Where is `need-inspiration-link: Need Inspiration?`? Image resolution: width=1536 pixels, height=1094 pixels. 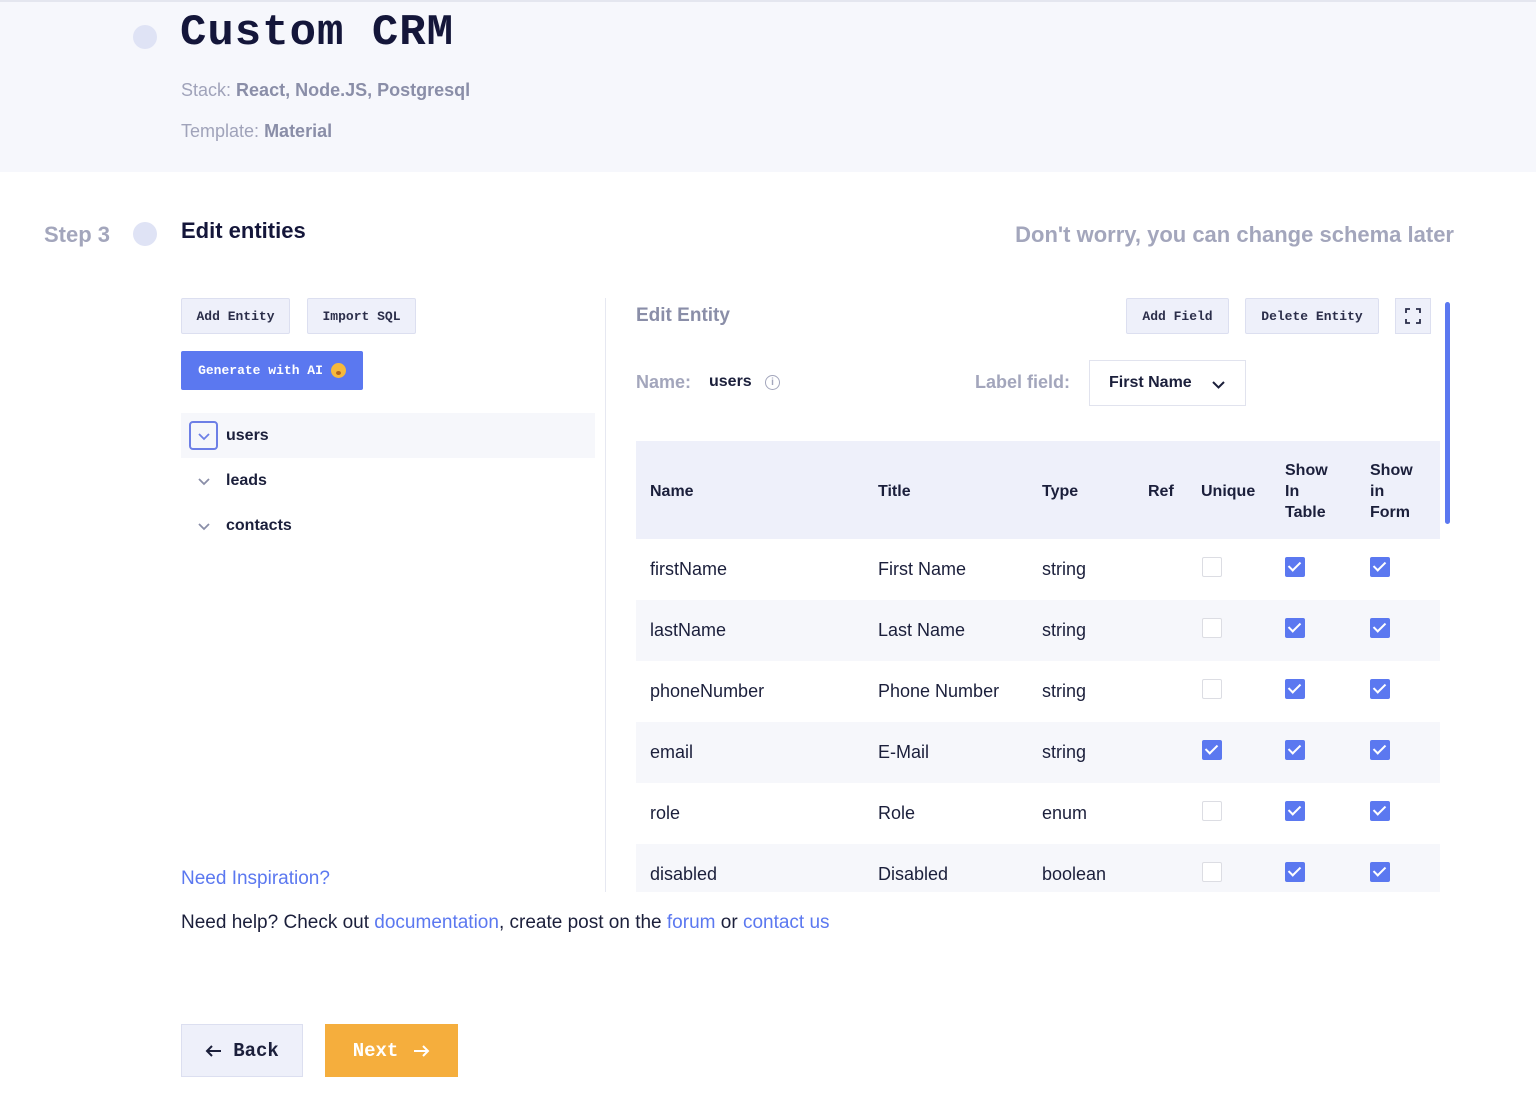 need-inspiration-link: Need Inspiration? is located at coordinates (255, 878).